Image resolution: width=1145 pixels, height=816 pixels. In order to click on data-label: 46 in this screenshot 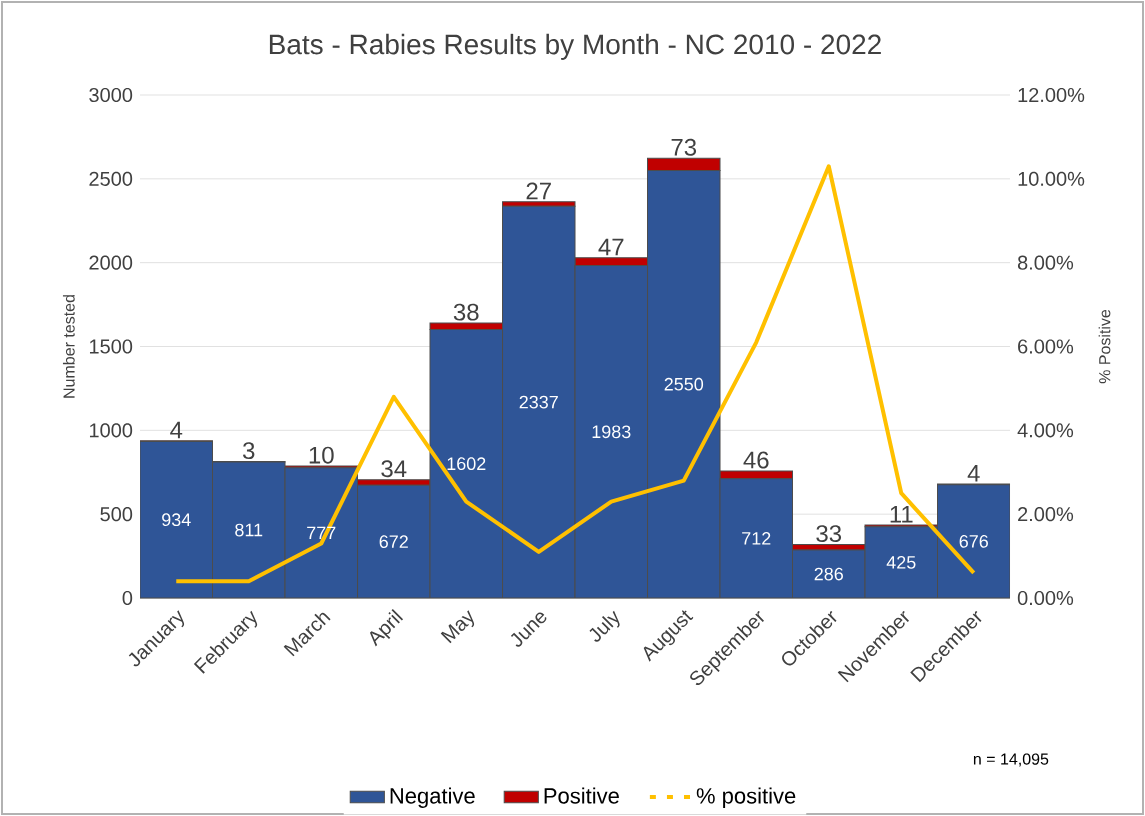, I will do `click(756, 460)`.